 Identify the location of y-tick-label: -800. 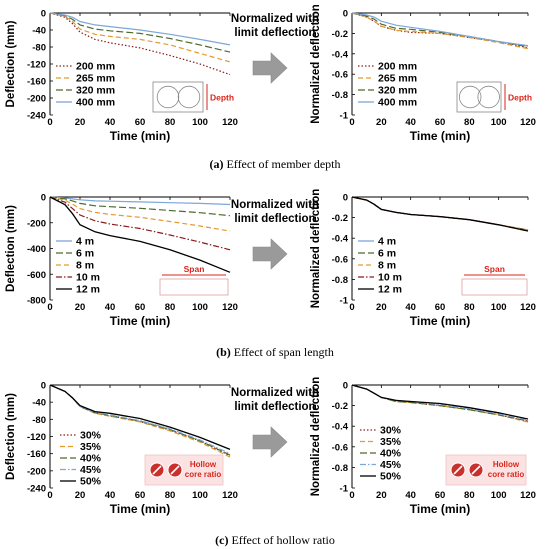
(36, 301).